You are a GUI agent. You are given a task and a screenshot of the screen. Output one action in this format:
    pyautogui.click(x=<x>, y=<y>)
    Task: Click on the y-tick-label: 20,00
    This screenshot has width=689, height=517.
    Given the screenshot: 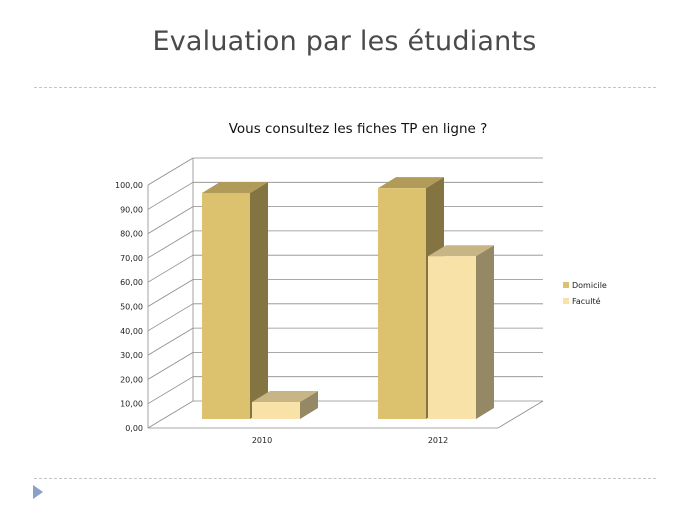 What is the action you would take?
    pyautogui.click(x=131, y=379)
    